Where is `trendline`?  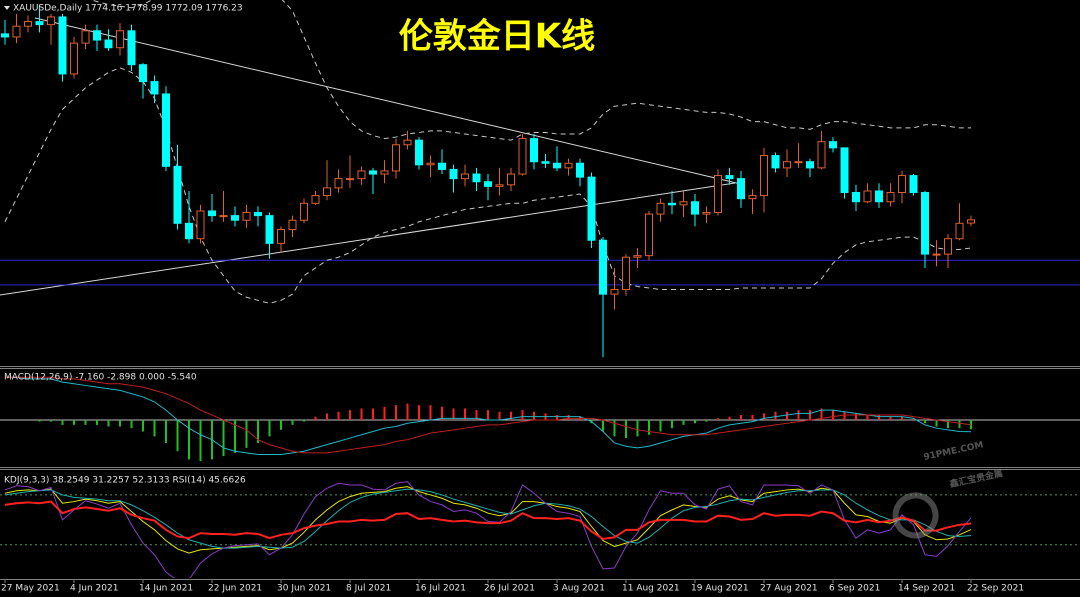 trendline is located at coordinates (368, 239).